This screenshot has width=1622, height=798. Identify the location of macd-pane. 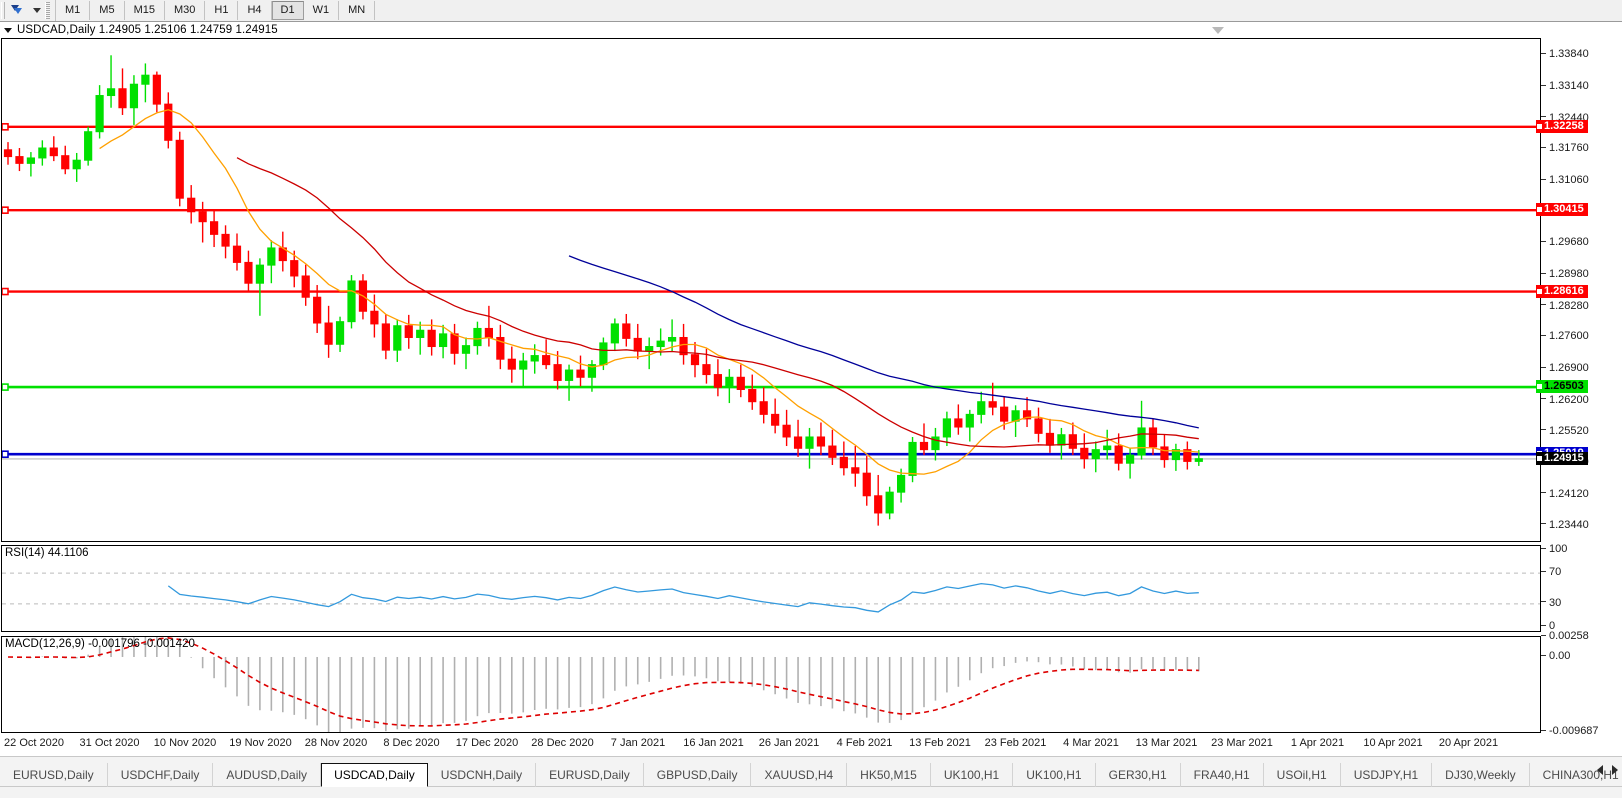
(771, 684).